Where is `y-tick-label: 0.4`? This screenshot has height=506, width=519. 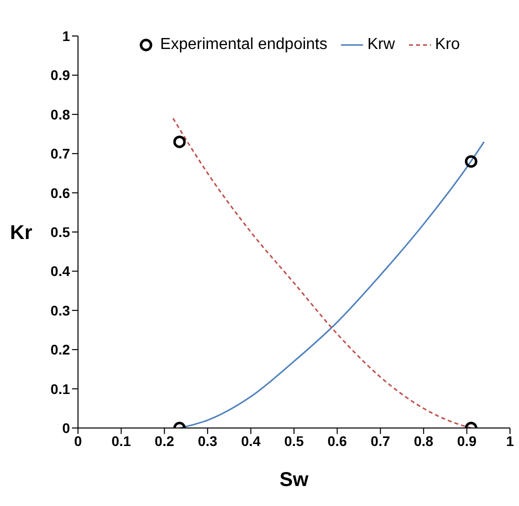 y-tick-label: 0.4 is located at coordinates (60, 271).